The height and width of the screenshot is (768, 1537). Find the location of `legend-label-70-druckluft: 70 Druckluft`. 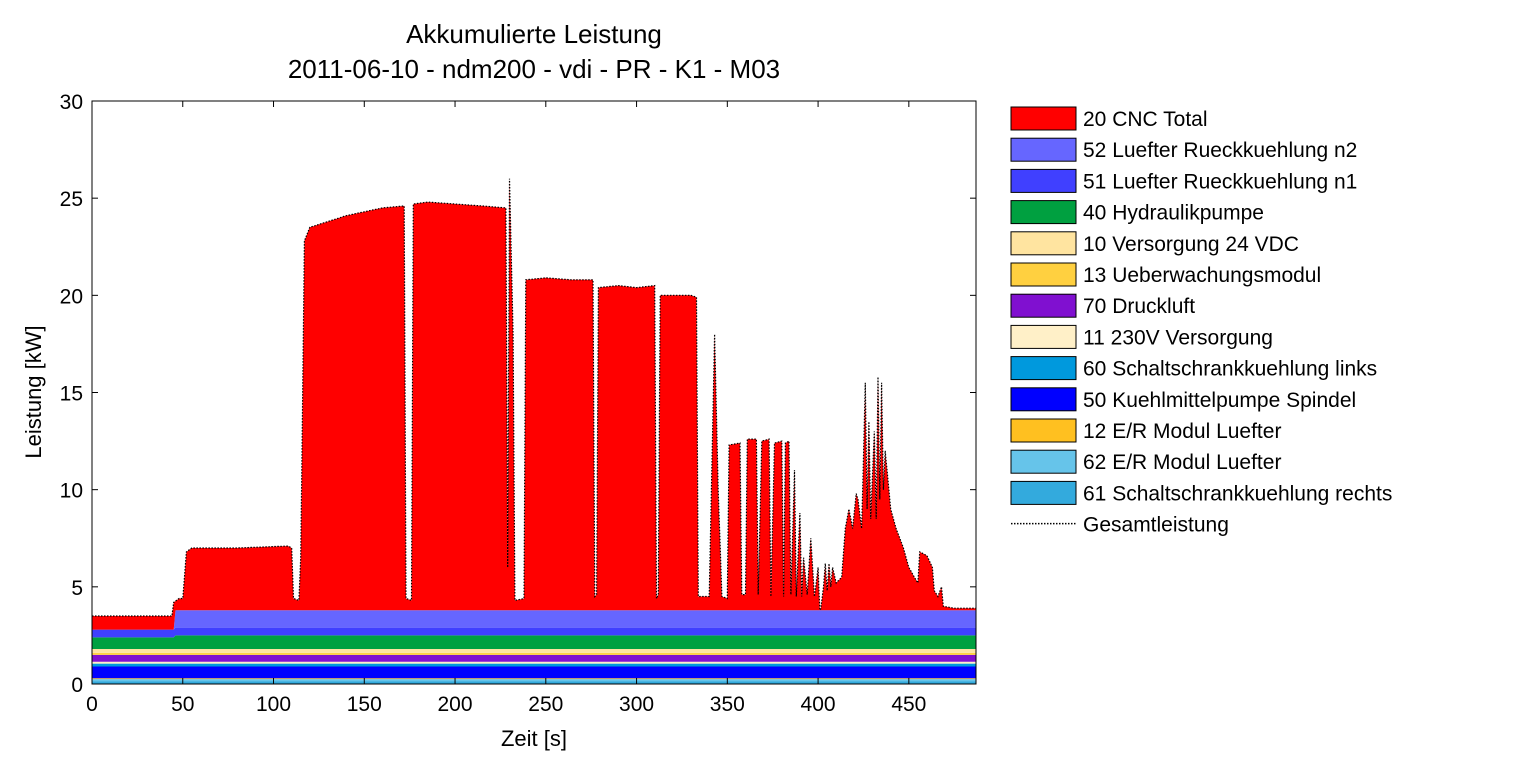

legend-label-70-druckluft: 70 Druckluft is located at coordinates (1139, 306).